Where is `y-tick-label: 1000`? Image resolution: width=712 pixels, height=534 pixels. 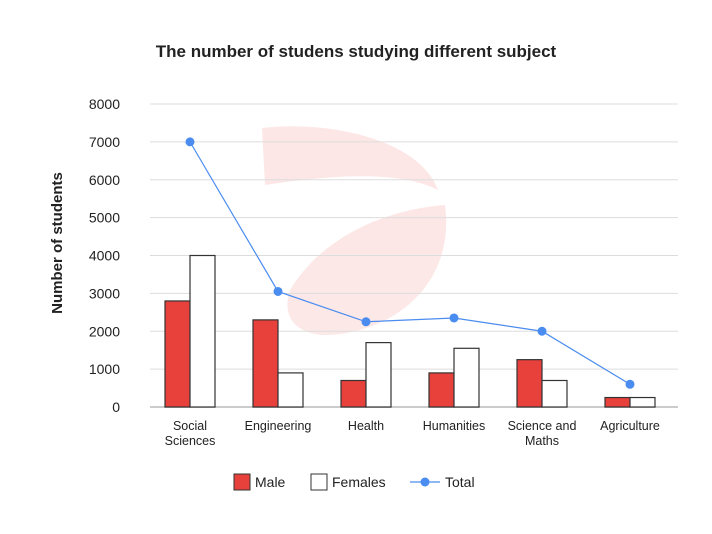
y-tick-label: 1000 is located at coordinates (104, 369).